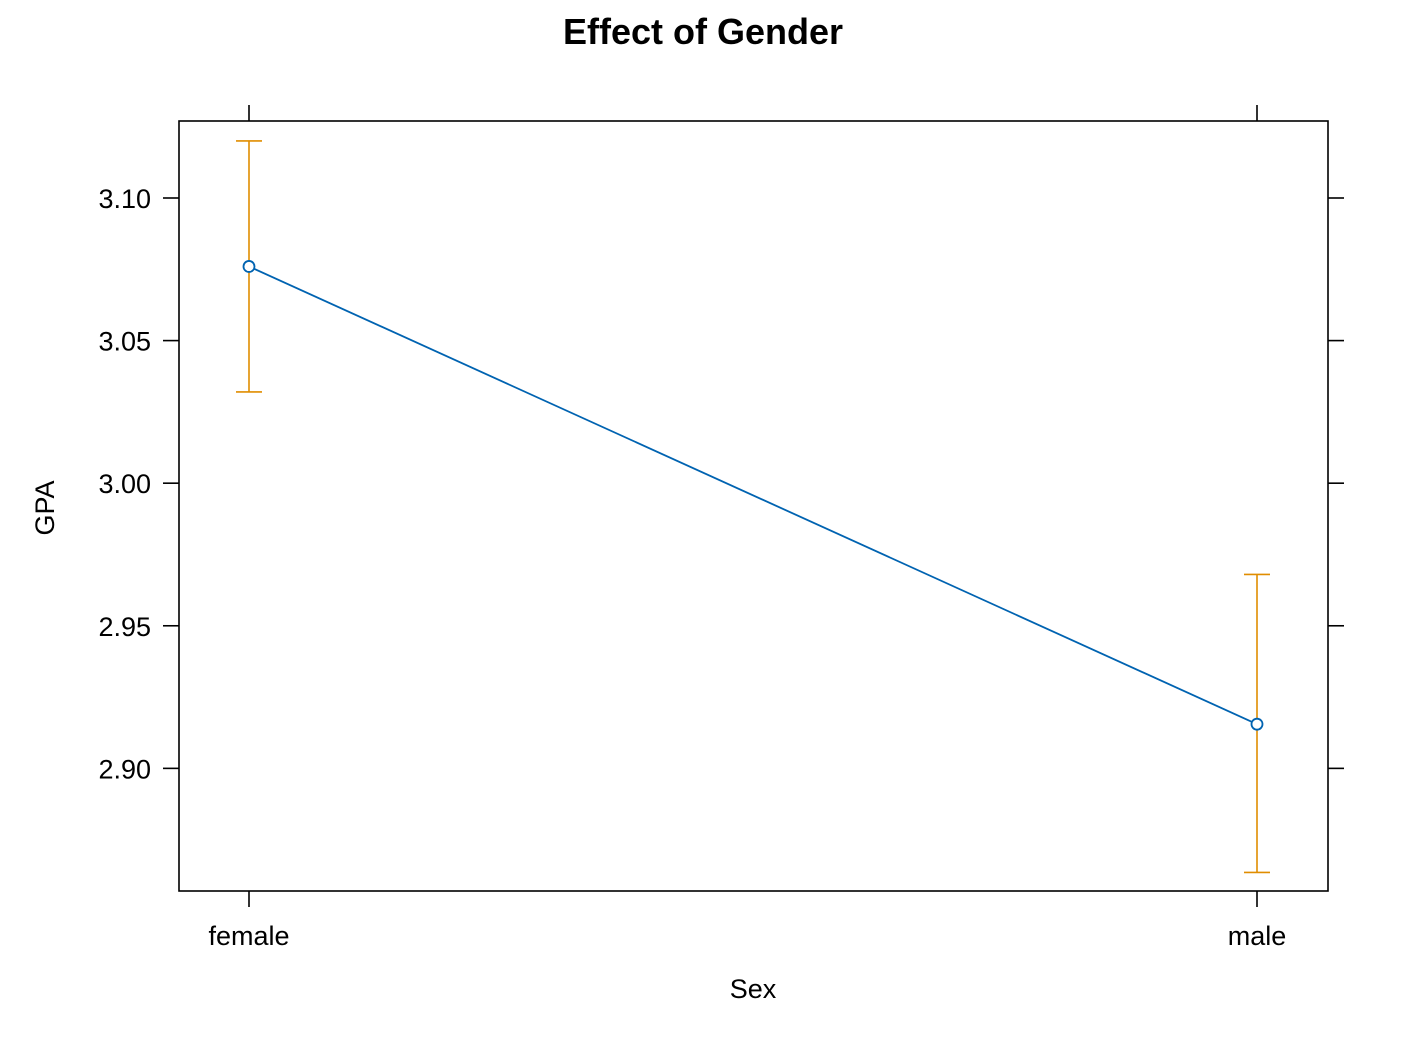 The image size is (1406, 1053). What do you see at coordinates (124, 484) in the screenshot?
I see `y-tick-label-2: 3.00` at bounding box center [124, 484].